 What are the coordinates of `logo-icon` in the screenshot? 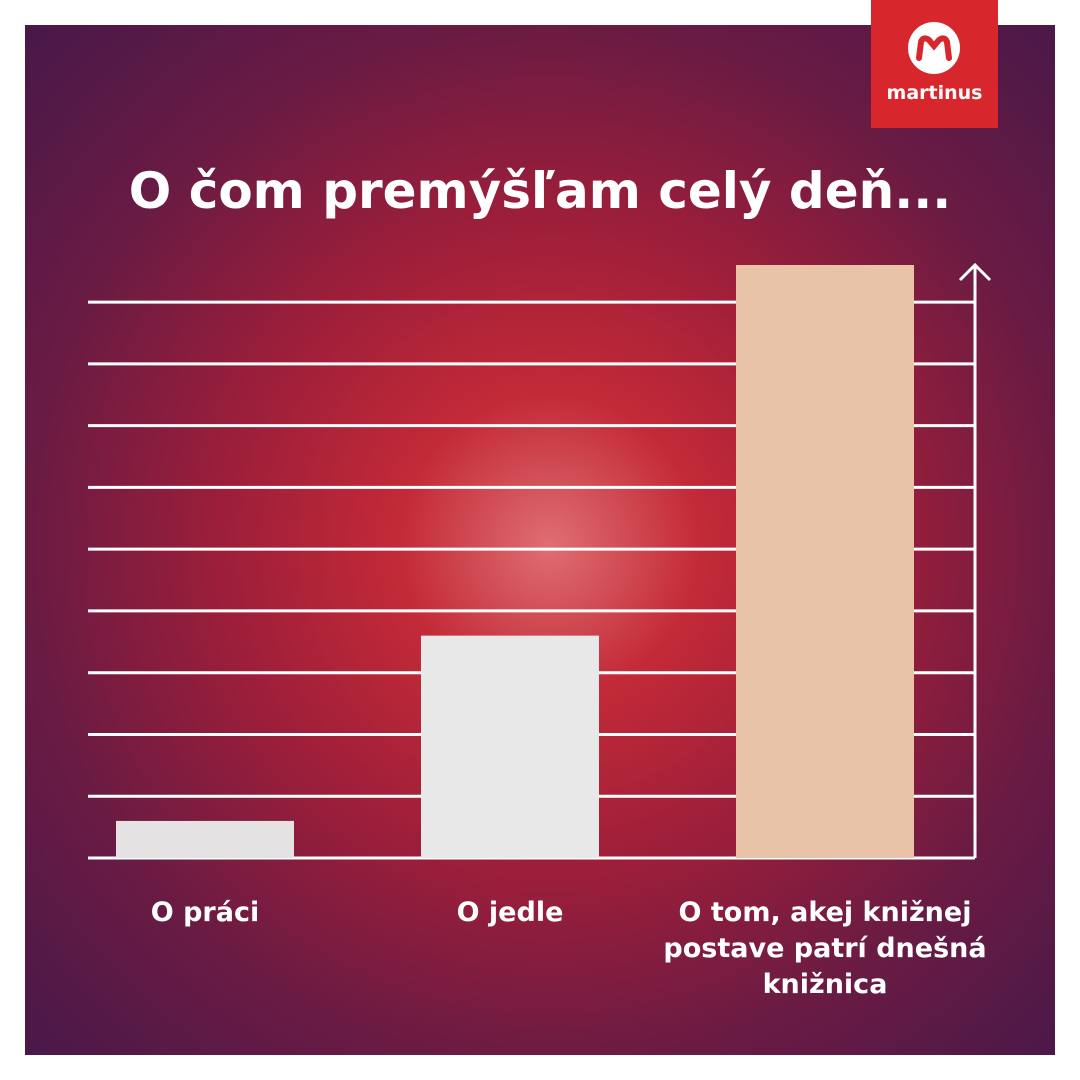 It's located at (934, 48).